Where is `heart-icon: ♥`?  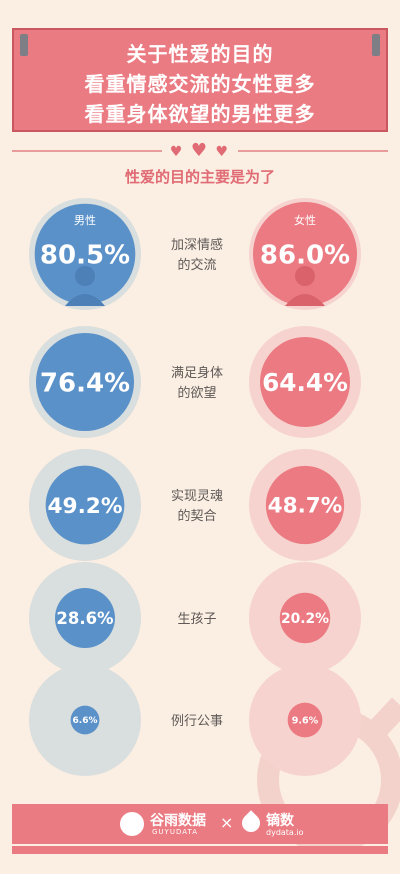 heart-icon: ♥ is located at coordinates (200, 150).